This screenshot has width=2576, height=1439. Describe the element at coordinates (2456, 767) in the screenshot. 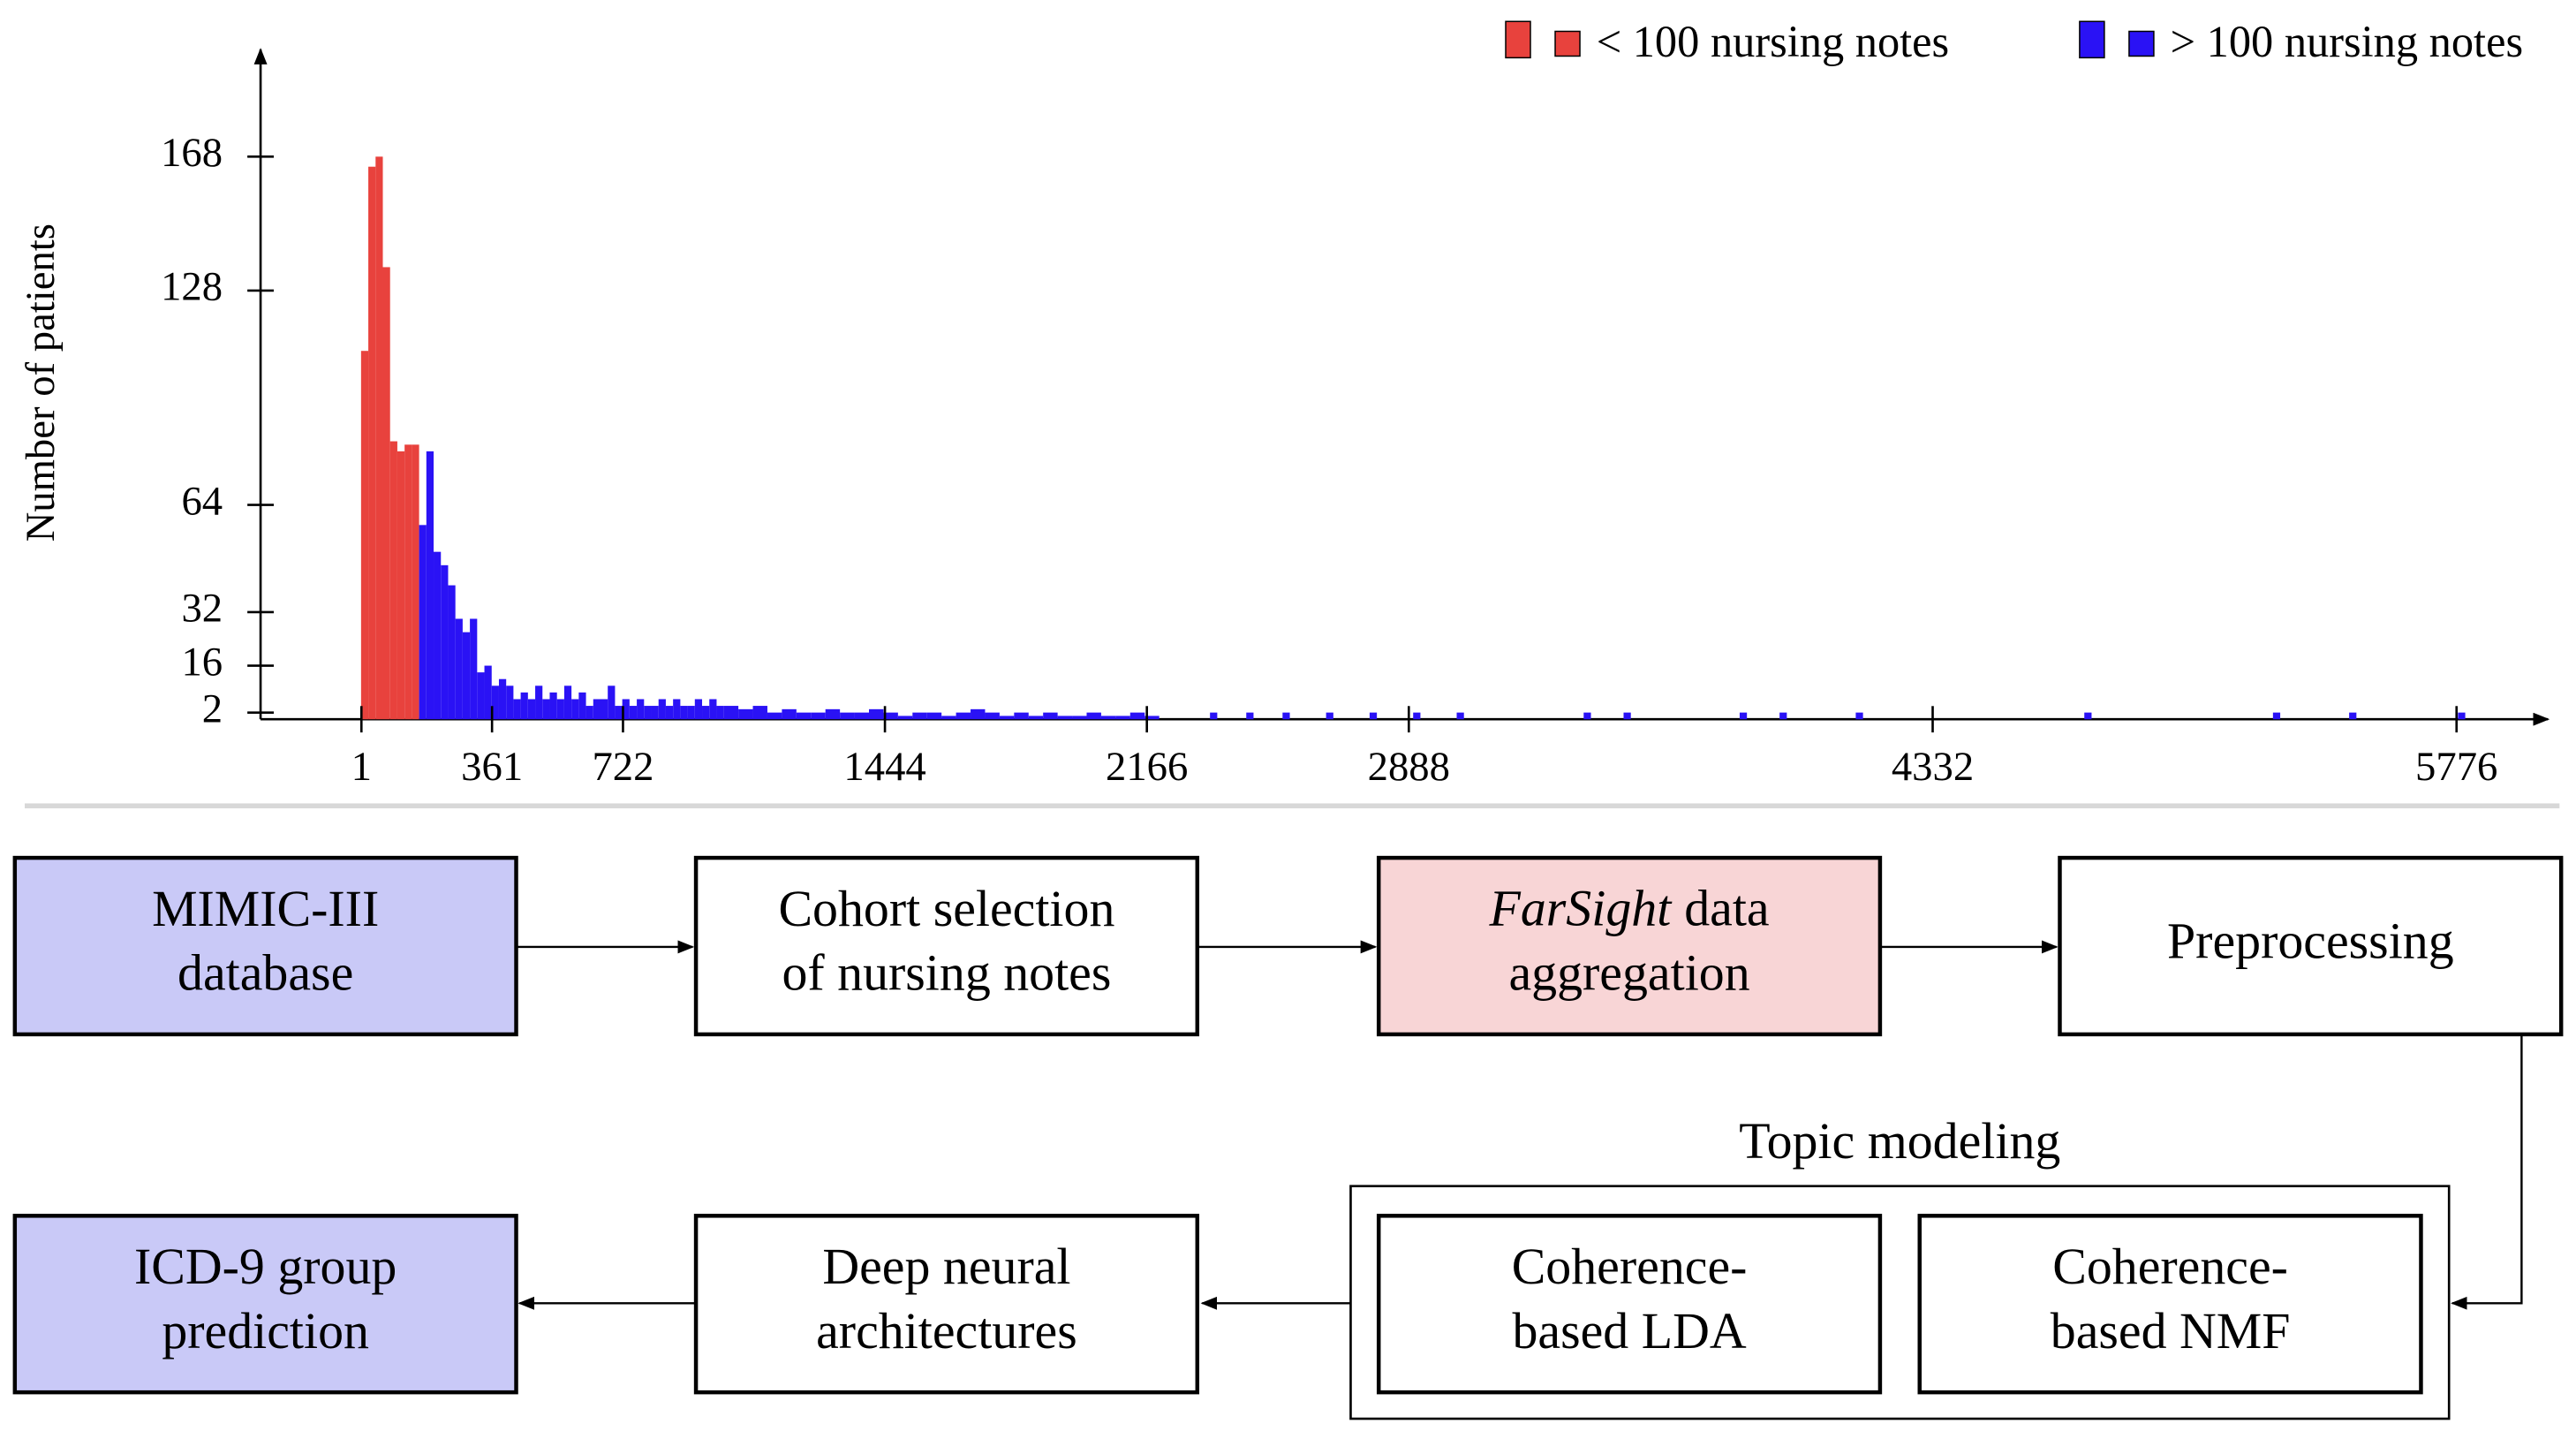

I see `x-tick-label: 5776` at that location.